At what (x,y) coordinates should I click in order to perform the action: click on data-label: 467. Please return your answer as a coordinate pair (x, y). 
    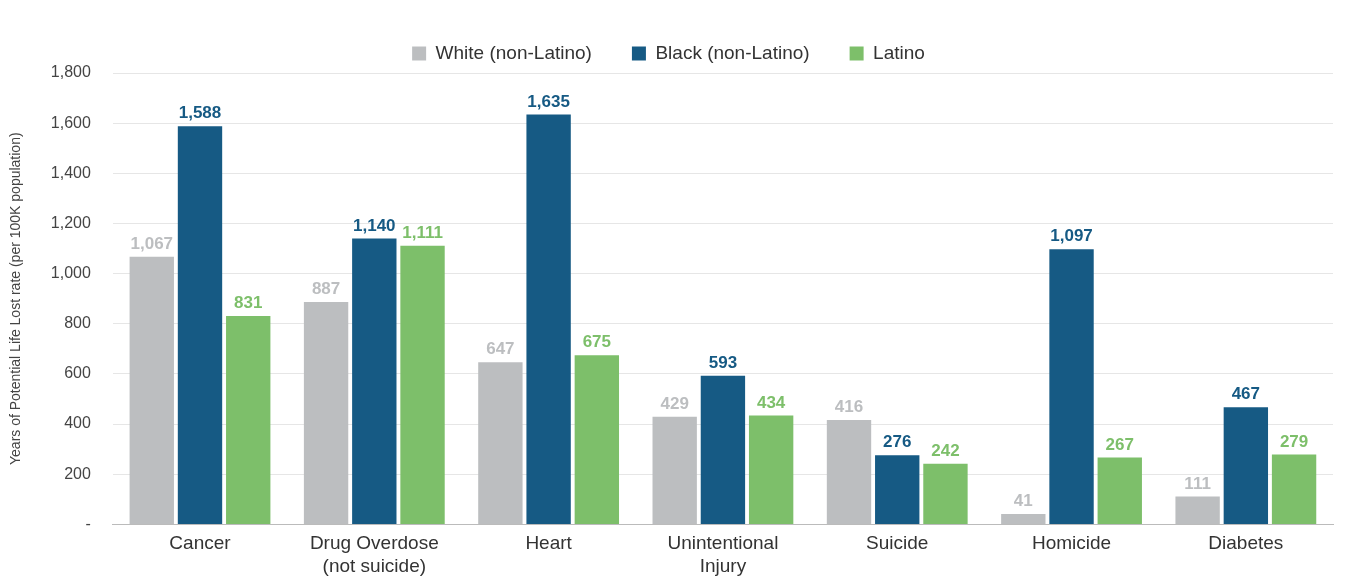
    Looking at the image, I should click on (1246, 394).